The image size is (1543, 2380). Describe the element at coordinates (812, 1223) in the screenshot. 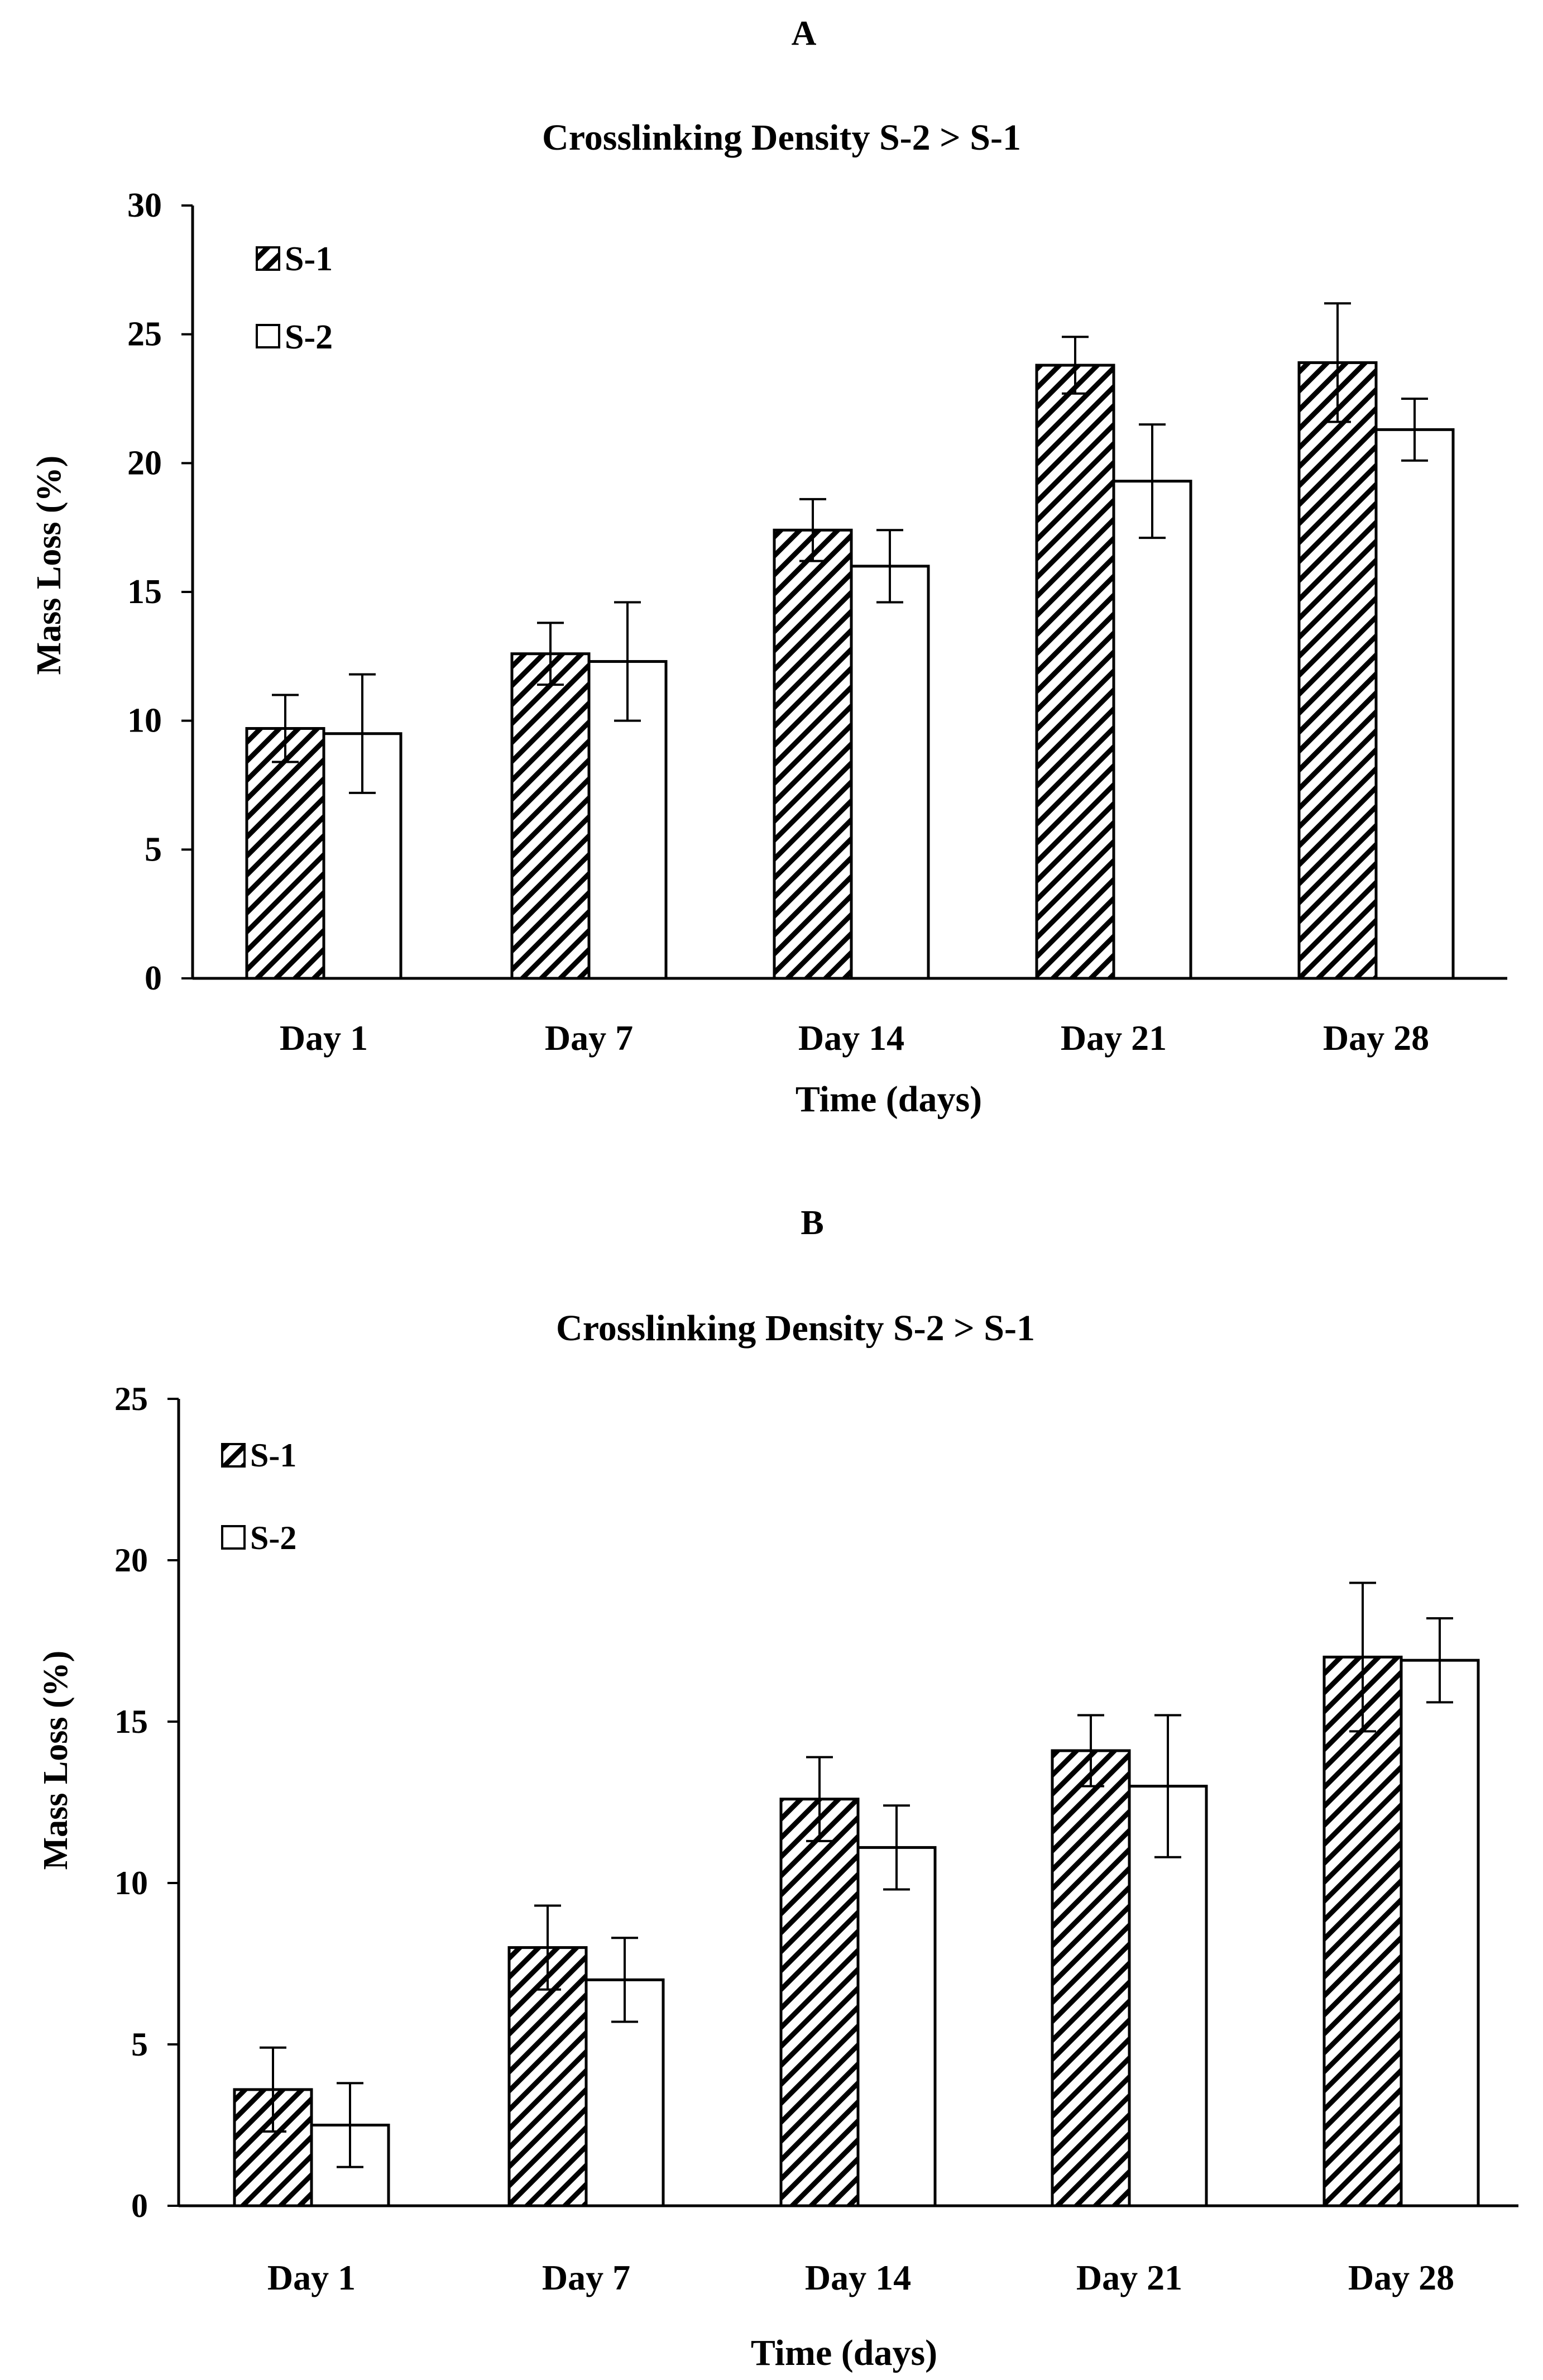

I see `panel-label: B` at that location.